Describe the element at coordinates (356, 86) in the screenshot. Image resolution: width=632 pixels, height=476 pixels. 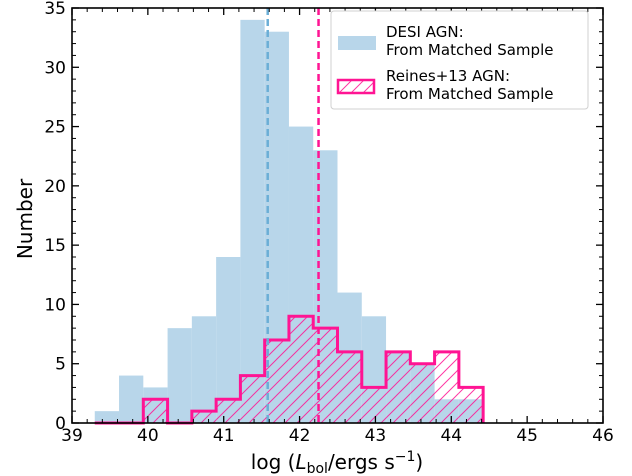
I see `legend-swatch-reines` at that location.